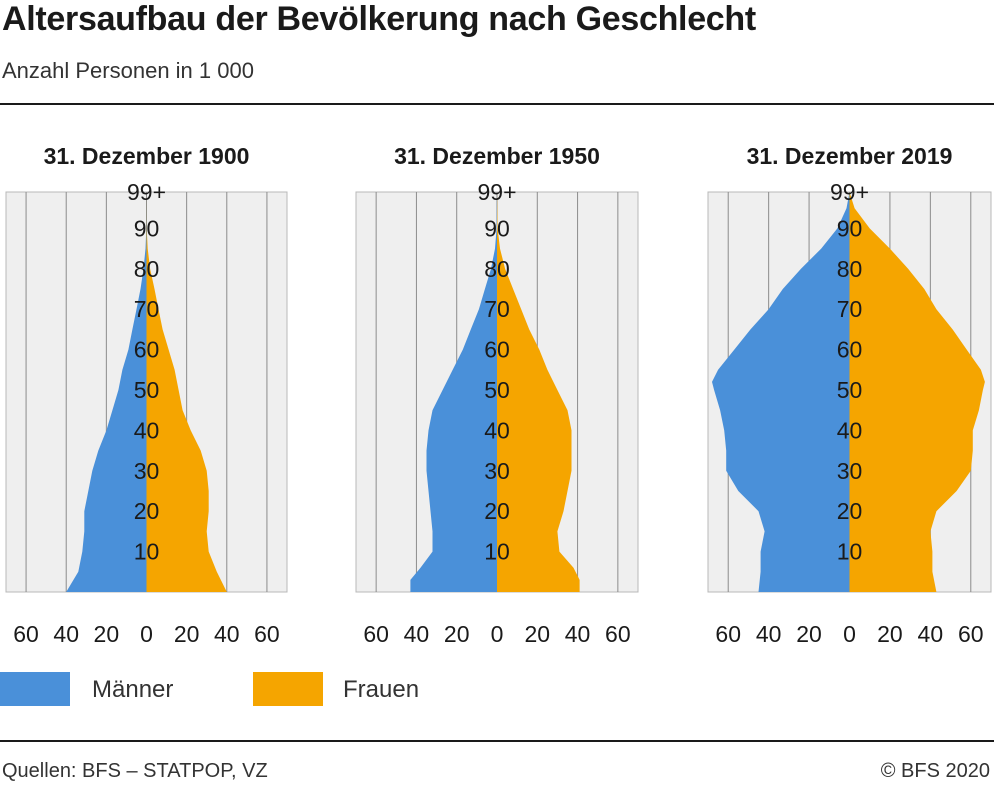  I want to click on panel-title: 31. Dezember 1950, so click(497, 156).